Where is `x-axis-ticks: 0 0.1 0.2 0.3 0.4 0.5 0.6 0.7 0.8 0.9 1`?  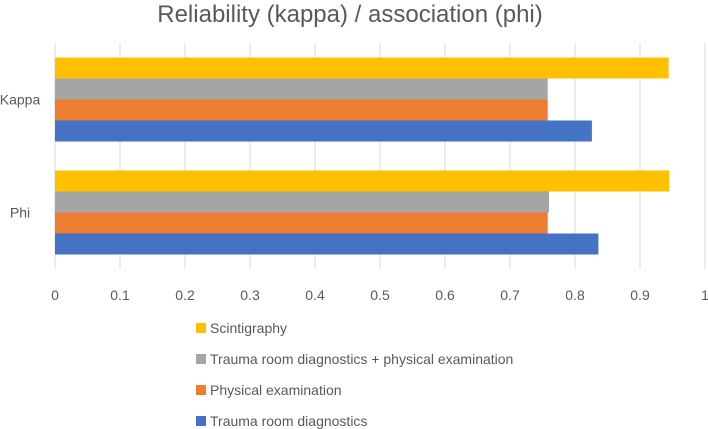 x-axis-ticks: 0 0.1 0.2 0.3 0.4 0.5 0.6 0.7 0.8 0.9 1 is located at coordinates (379, 295).